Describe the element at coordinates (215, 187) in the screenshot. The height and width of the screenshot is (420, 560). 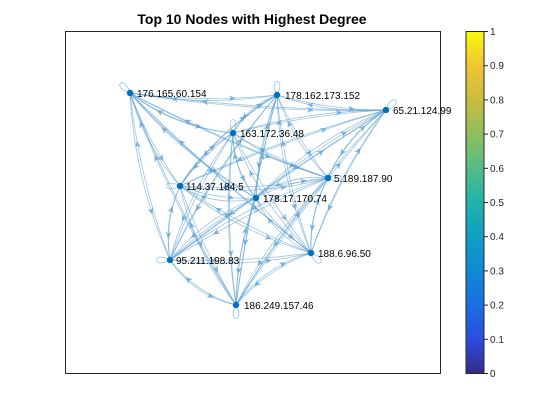
I see `graph-node-label: 114.37.184.5` at that location.